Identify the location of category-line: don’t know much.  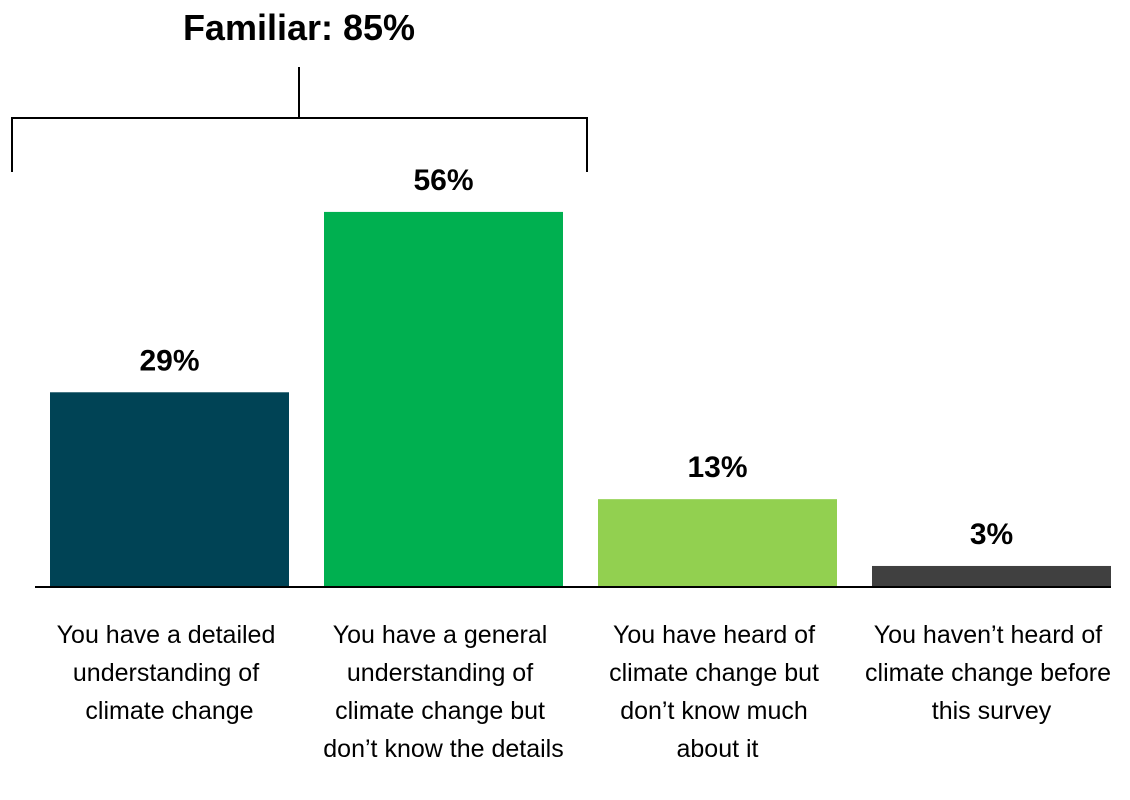
(717, 711).